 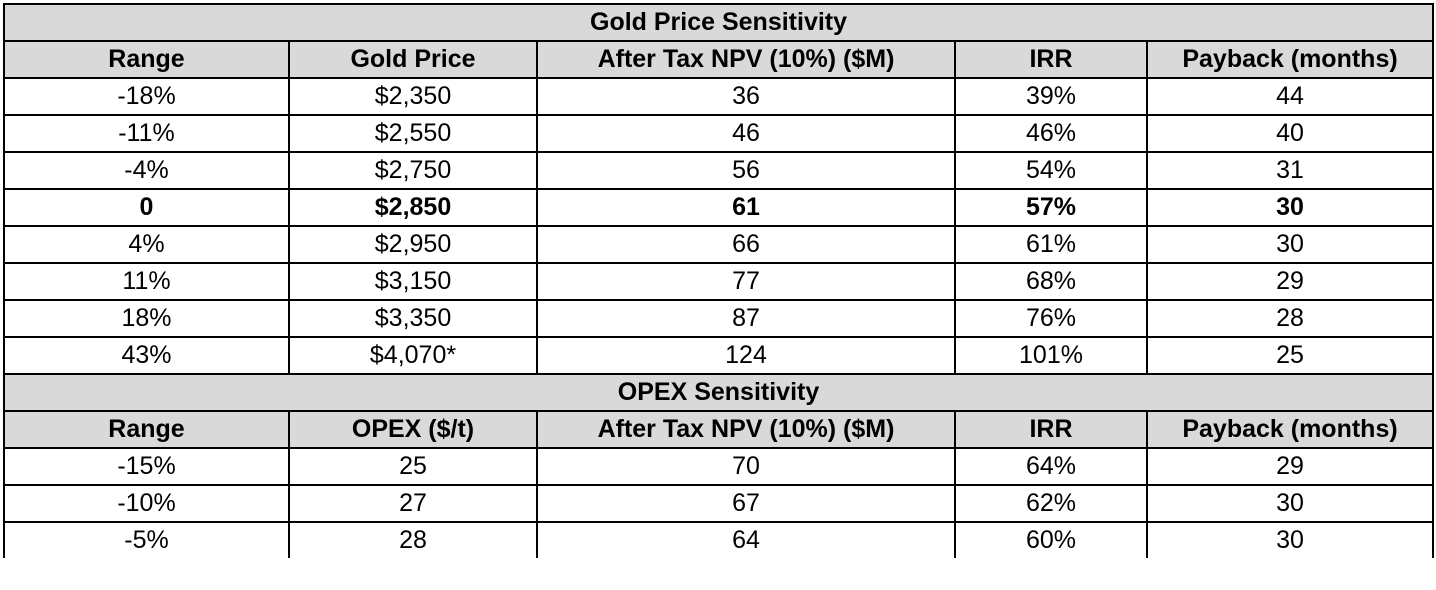 I want to click on cell-npv: 61, so click(x=746, y=207).